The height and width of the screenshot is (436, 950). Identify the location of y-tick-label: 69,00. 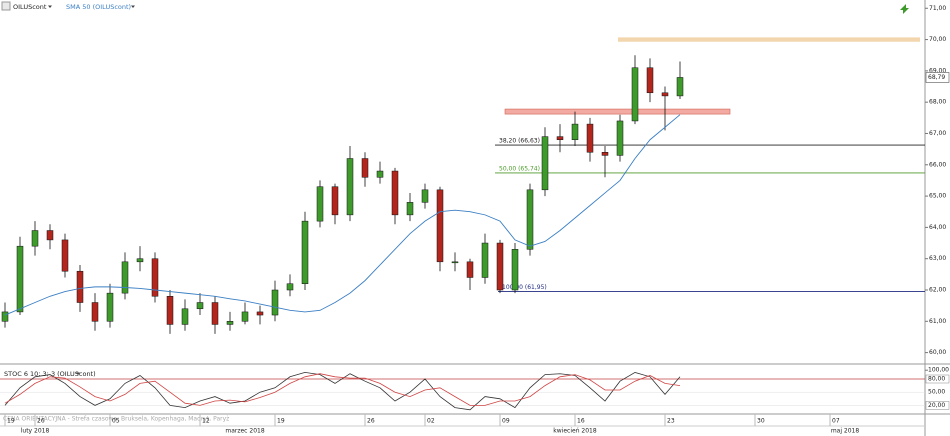
(937, 70).